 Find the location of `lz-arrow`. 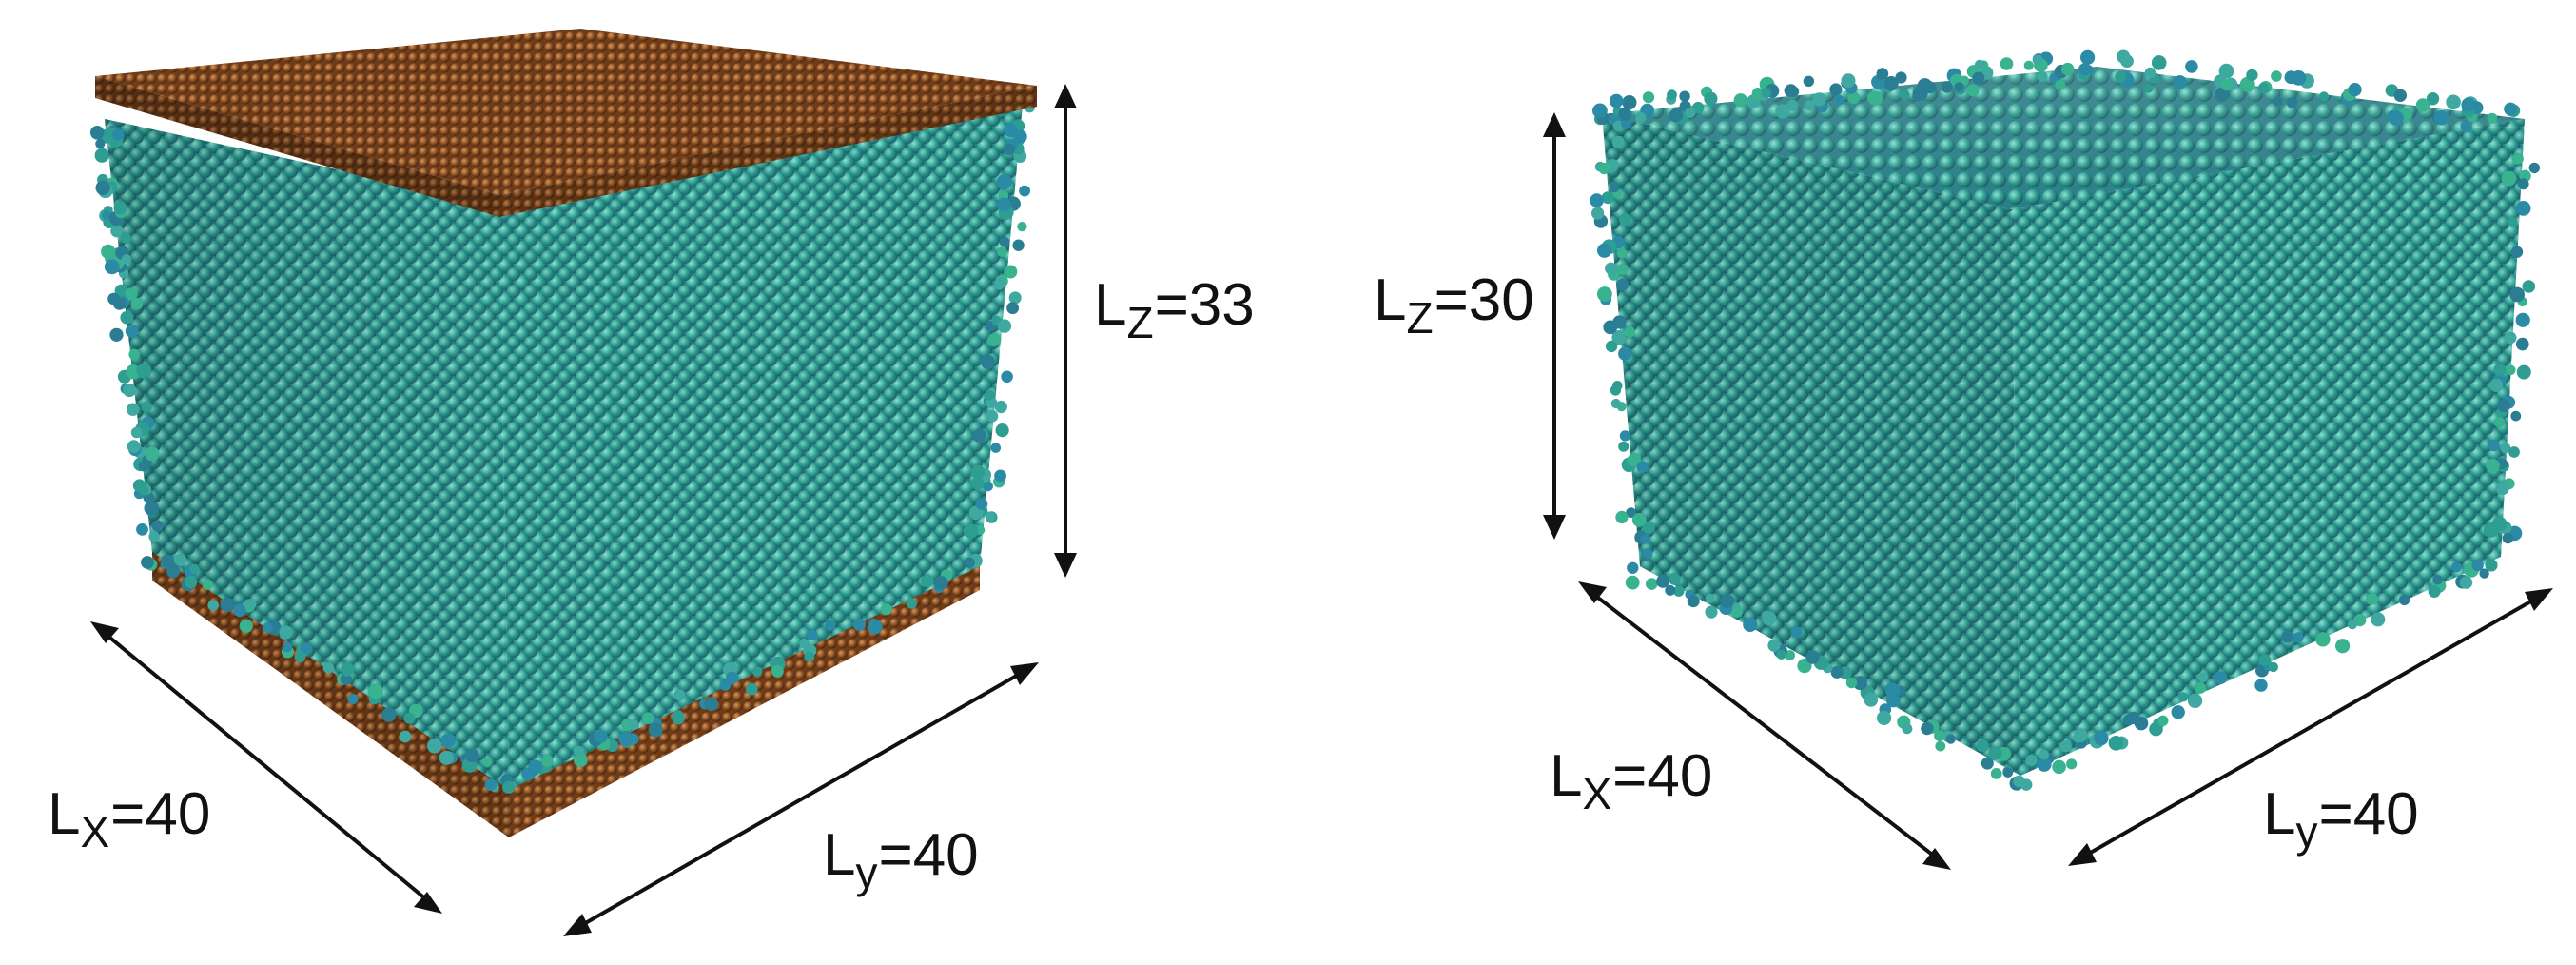

lz-arrow is located at coordinates (1066, 331).